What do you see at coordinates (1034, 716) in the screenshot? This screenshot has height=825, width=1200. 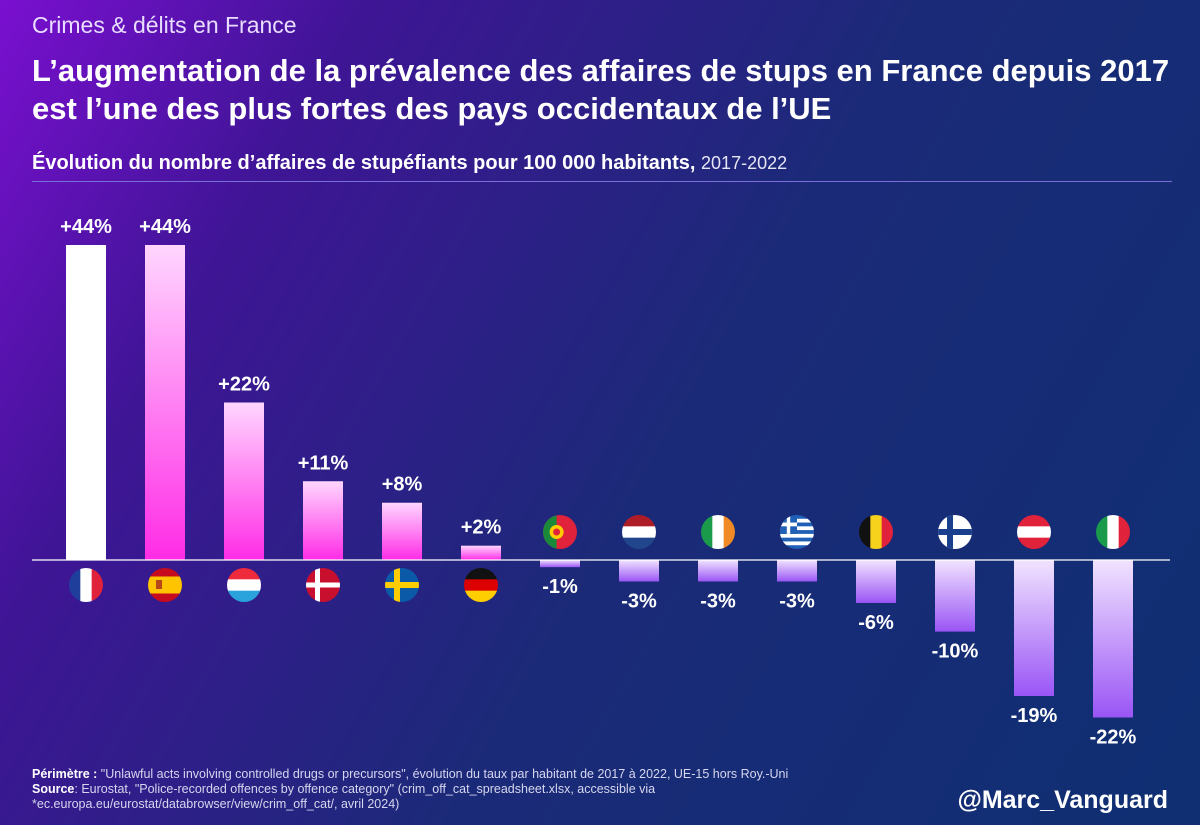 I see `data-label: -19%` at bounding box center [1034, 716].